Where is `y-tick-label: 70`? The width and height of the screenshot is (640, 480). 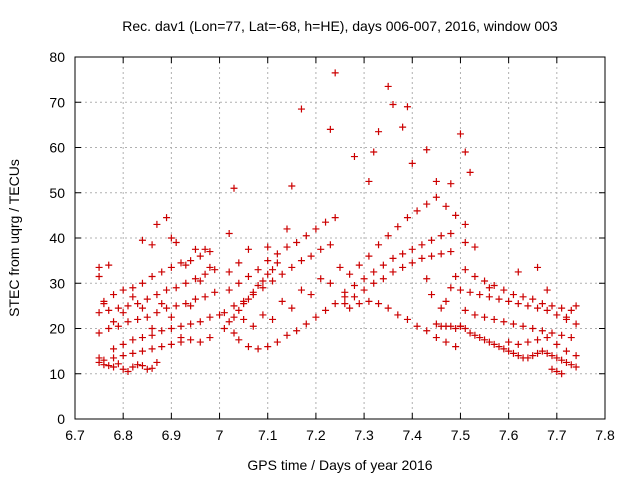 y-tick-label: 70 is located at coordinates (57, 102).